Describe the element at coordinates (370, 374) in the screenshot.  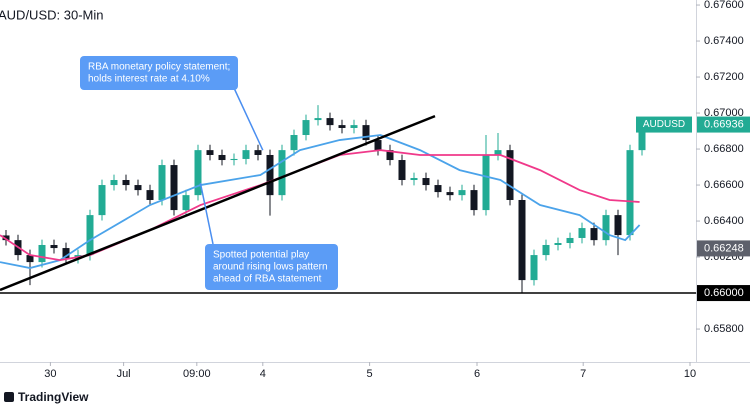
I see `x-tick-label: 5` at that location.